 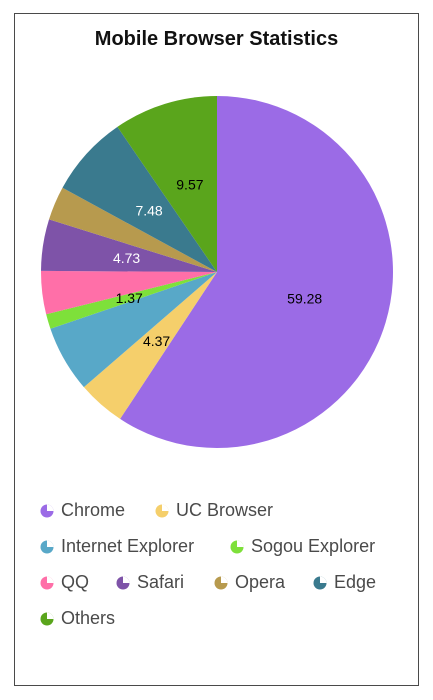 I want to click on data-label-sogou-explorer: 1.37, so click(x=129, y=298).